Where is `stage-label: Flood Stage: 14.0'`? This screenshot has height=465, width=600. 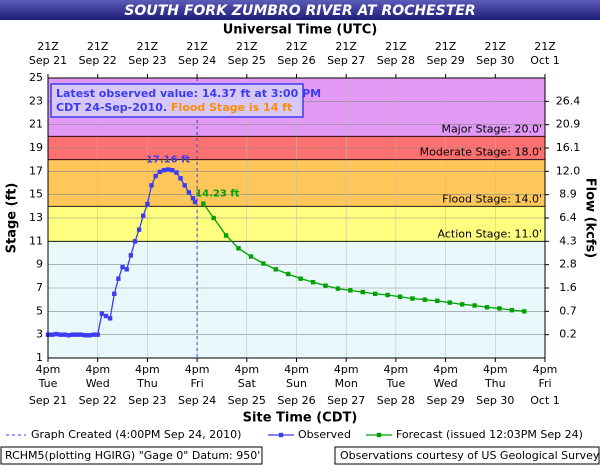
stage-label: Flood Stage: 14.0' is located at coordinates (492, 198).